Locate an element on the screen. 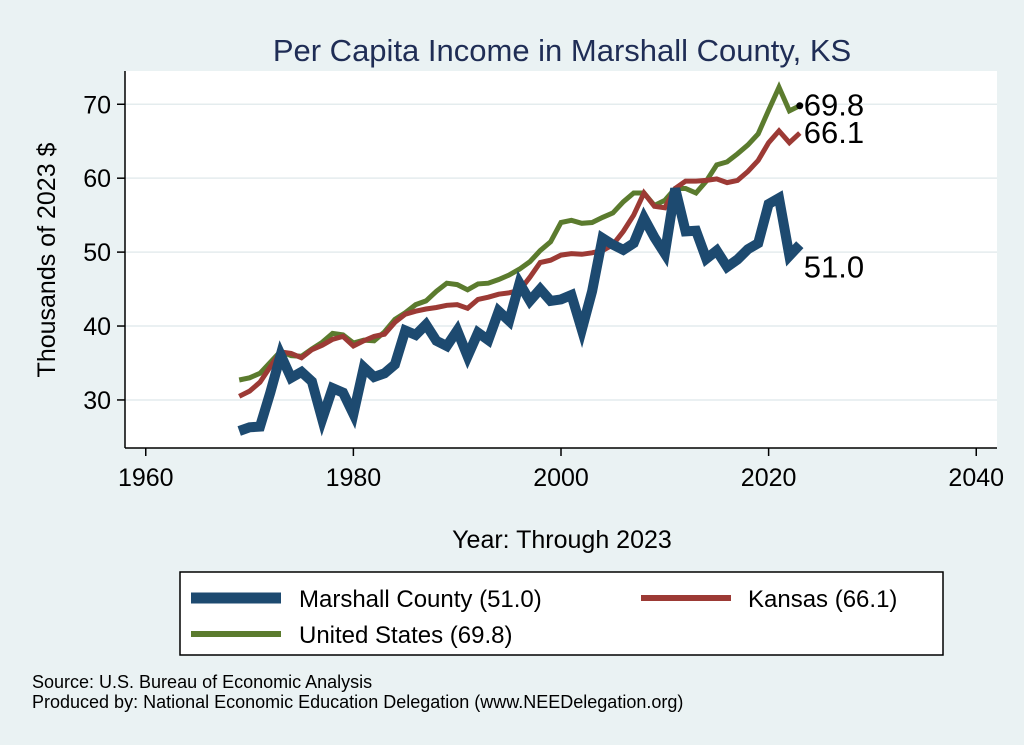 Image resolution: width=1024 pixels, height=745 pixels. x-tick-label-2000: 2000 is located at coordinates (561, 478).